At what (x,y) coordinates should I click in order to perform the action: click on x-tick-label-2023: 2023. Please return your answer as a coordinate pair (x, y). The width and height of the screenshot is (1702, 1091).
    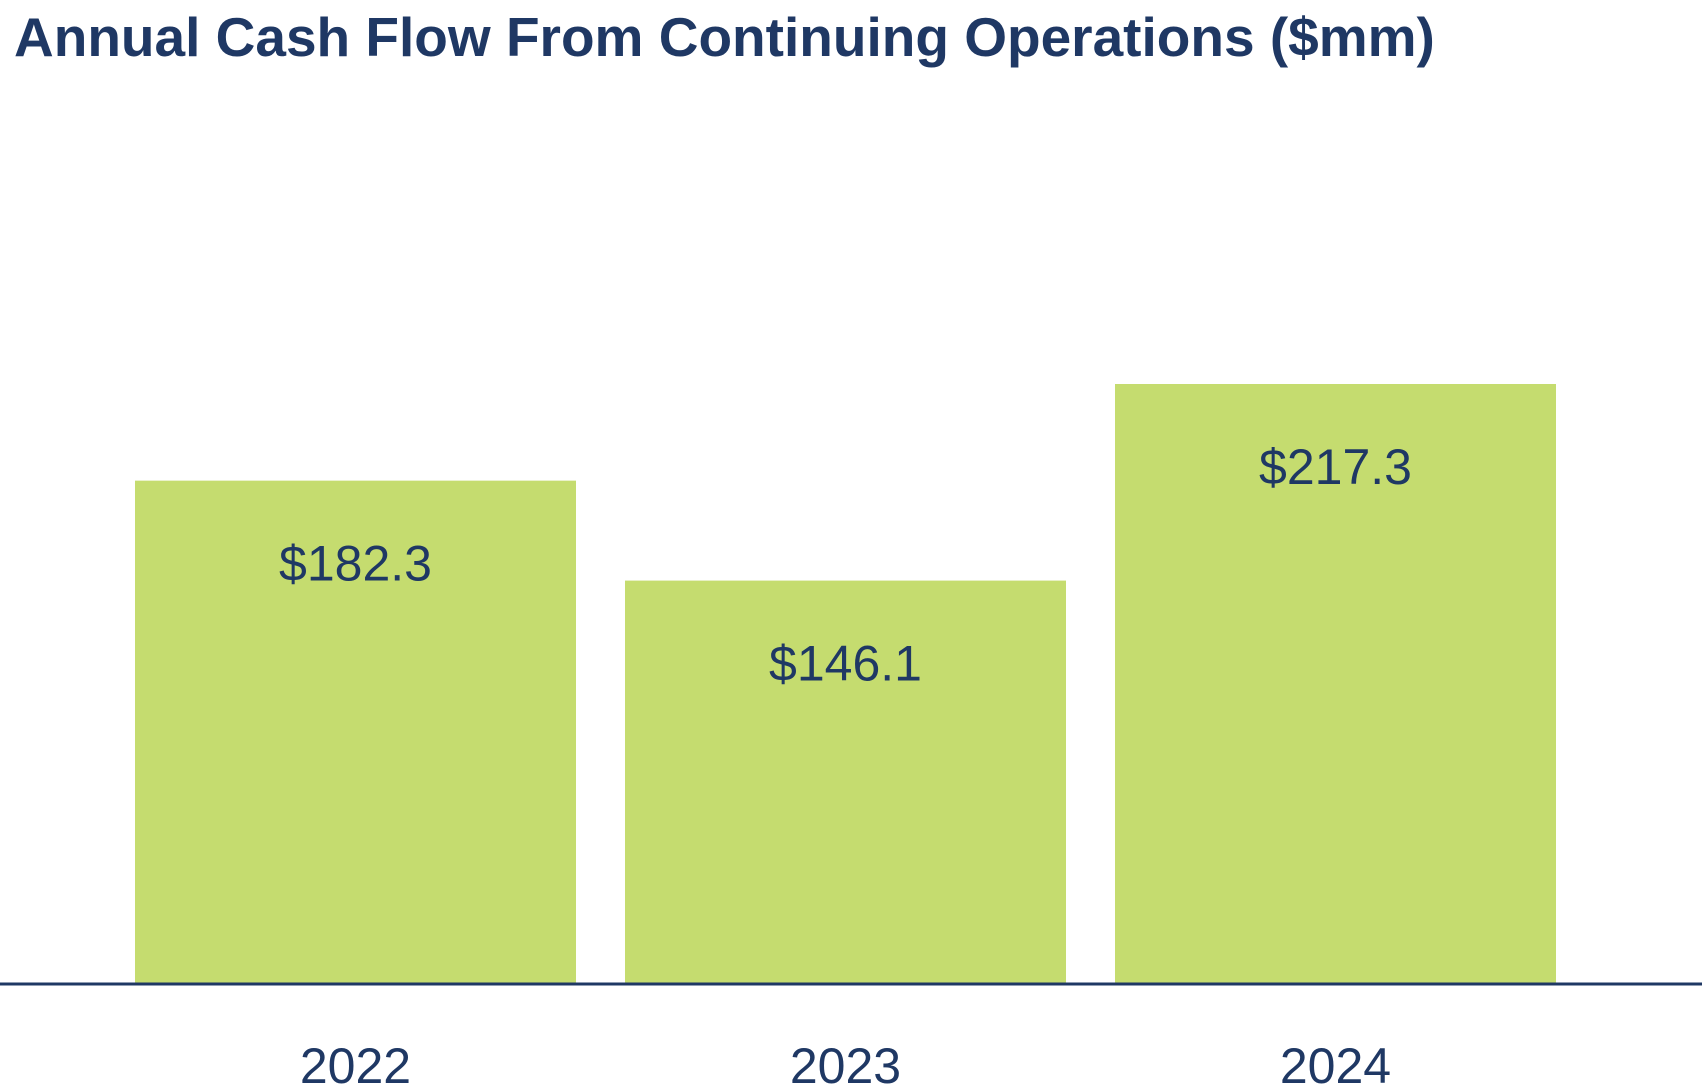
    Looking at the image, I should click on (845, 1064).